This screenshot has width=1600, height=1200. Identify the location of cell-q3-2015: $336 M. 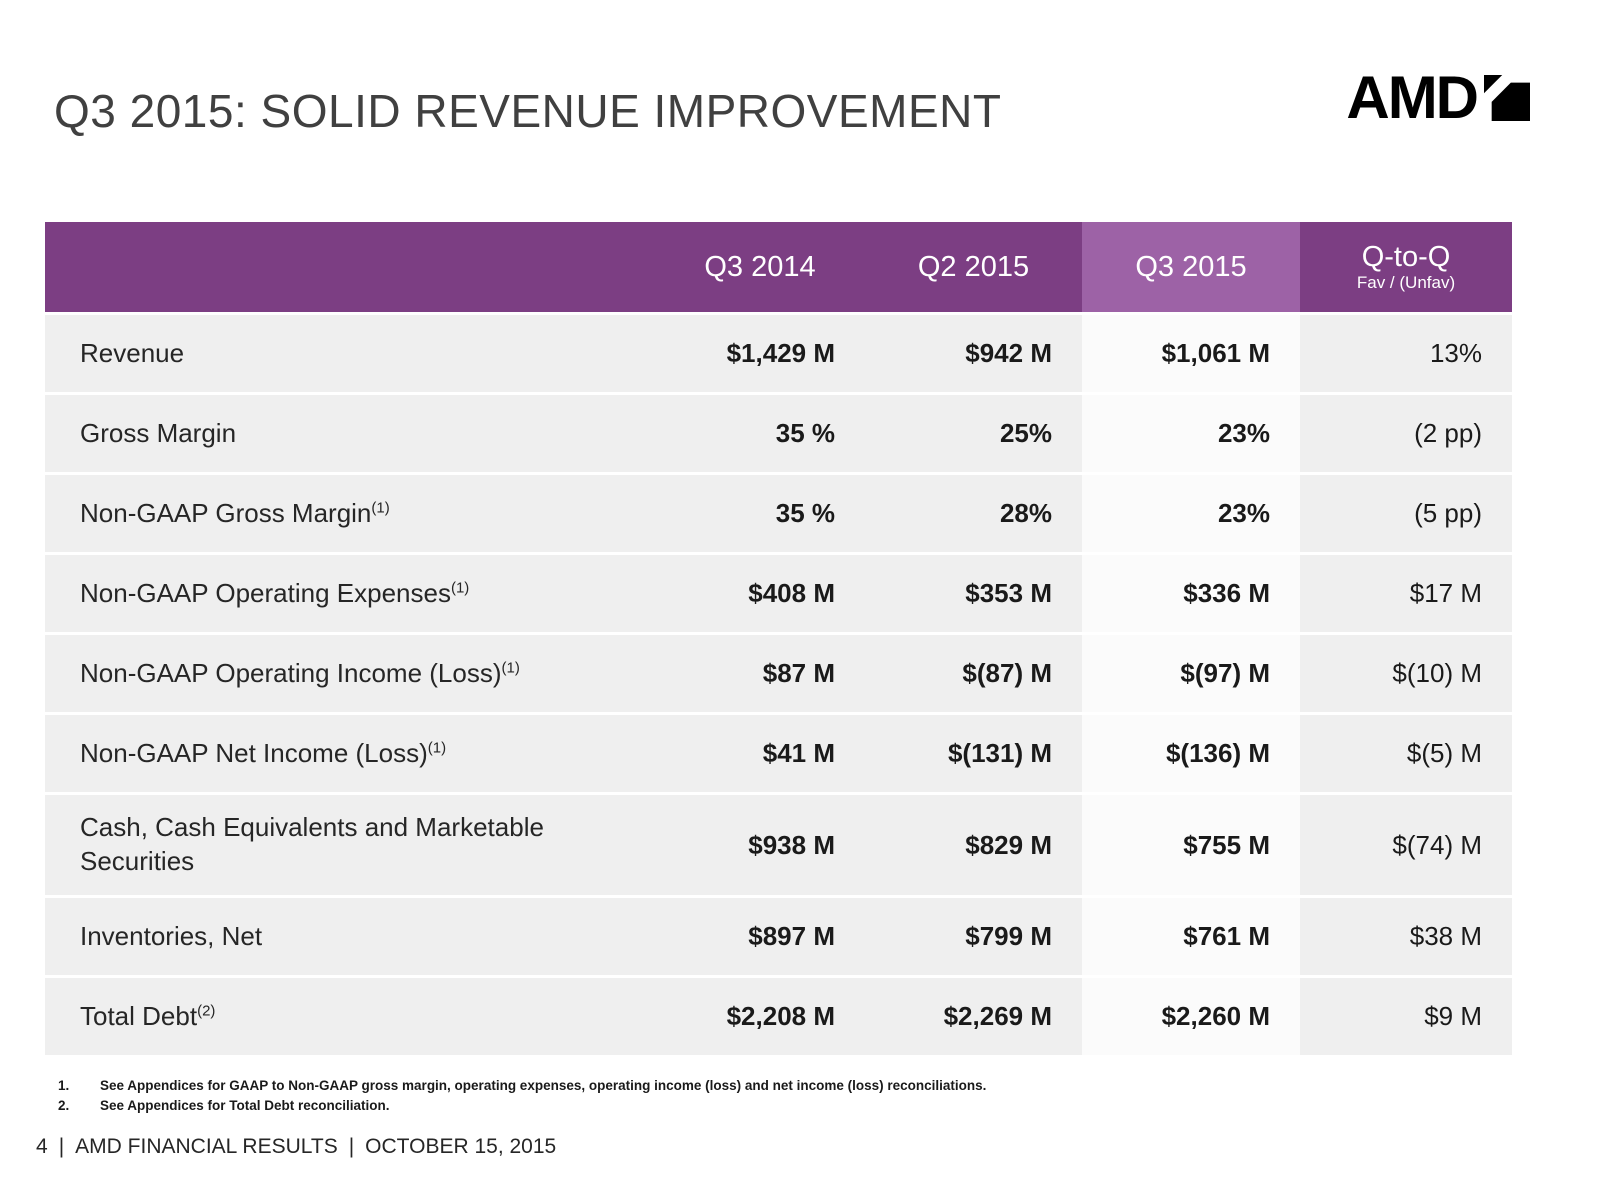
(1191, 593).